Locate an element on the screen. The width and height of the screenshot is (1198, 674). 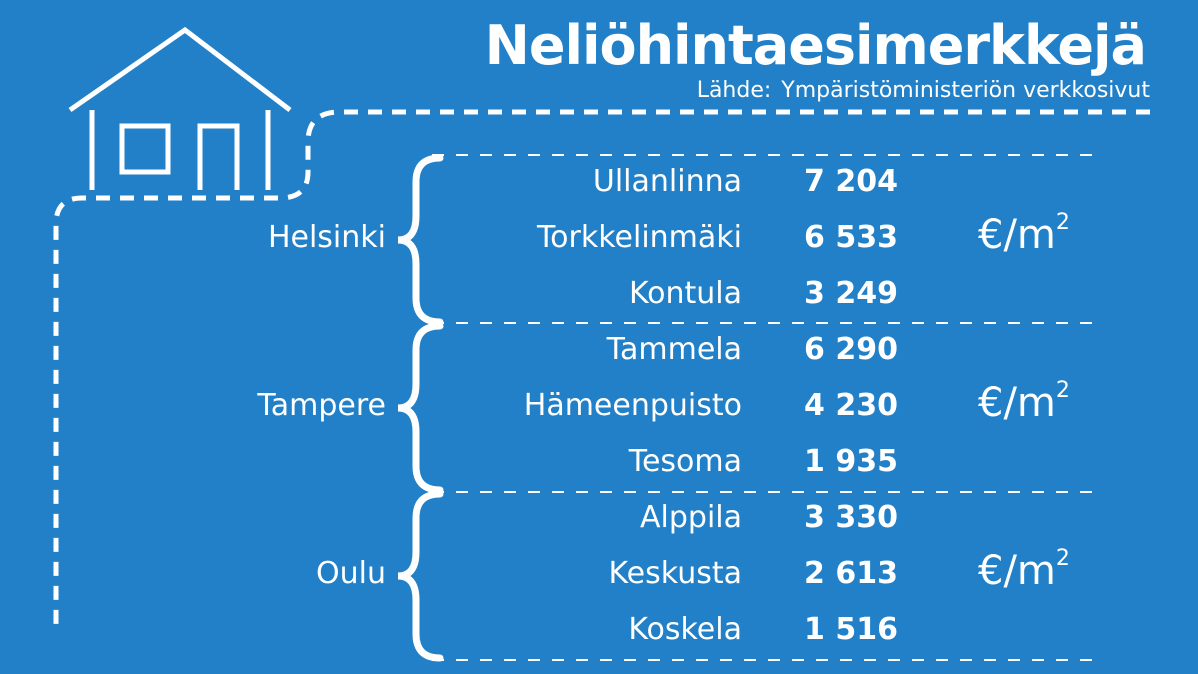
price-value: 3 330 is located at coordinates (851, 517).